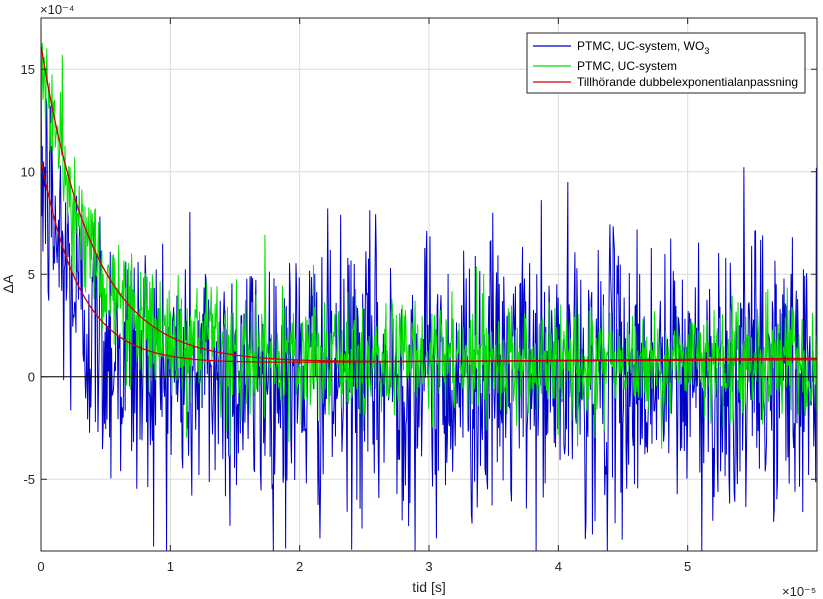 The height and width of the screenshot is (599, 823). Describe the element at coordinates (31, 274) in the screenshot. I see `y-tick-label: 5` at that location.